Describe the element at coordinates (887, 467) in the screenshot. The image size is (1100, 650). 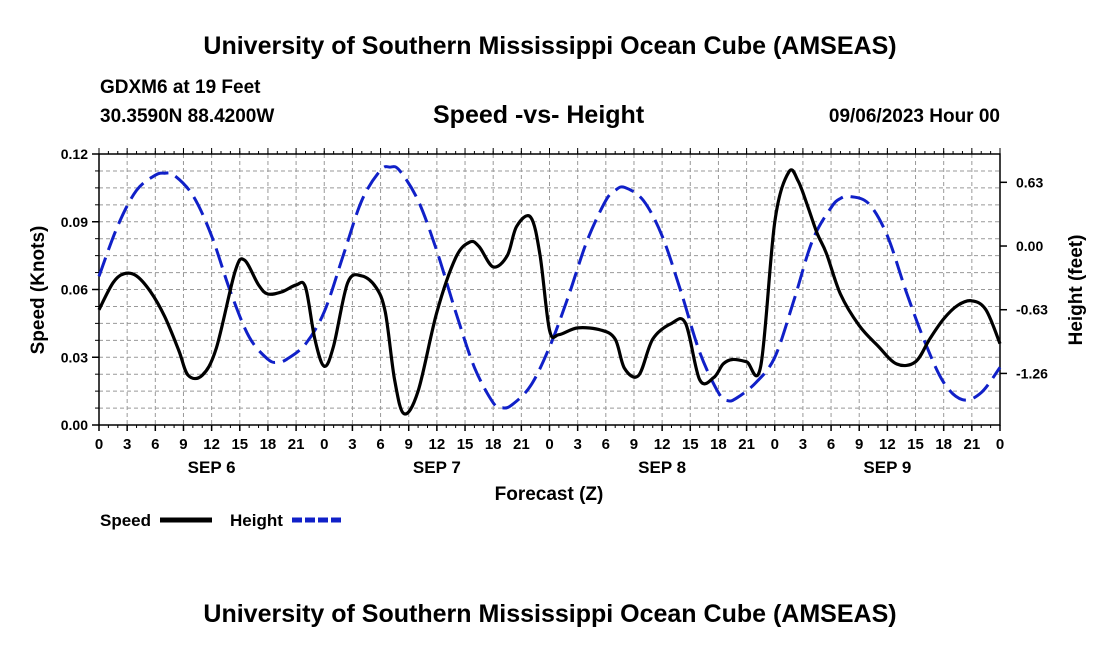
I see `day-label: SEP 9` at that location.